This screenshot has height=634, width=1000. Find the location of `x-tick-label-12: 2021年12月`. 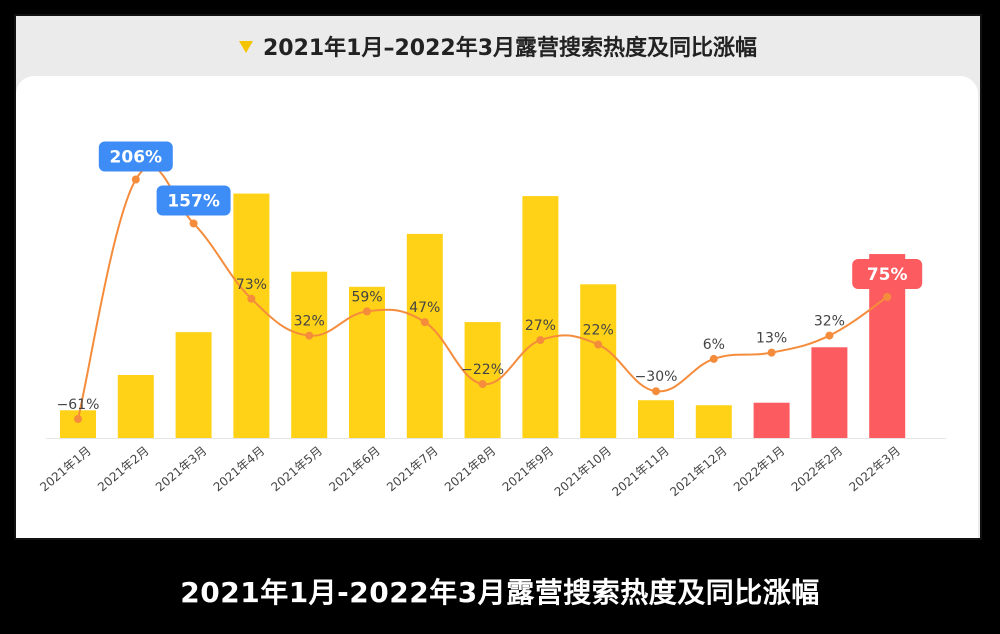

x-tick-label-12: 2021年12月 is located at coordinates (698, 472).